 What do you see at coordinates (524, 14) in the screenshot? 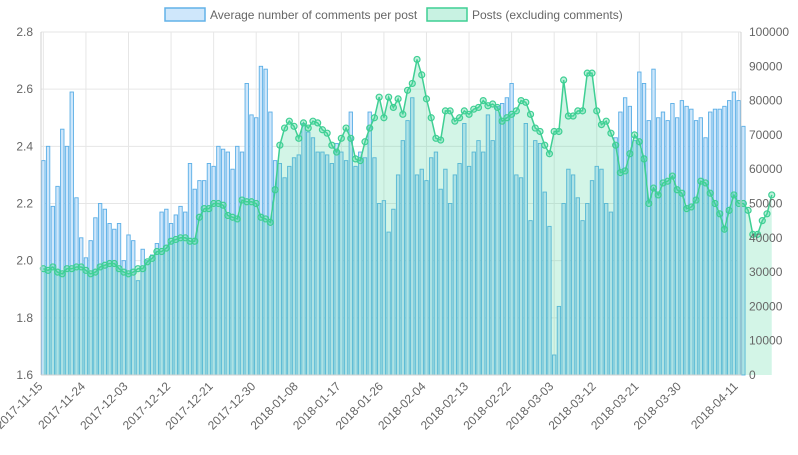
I see `legend-item-posts: Posts (excluding comments)` at bounding box center [524, 14].